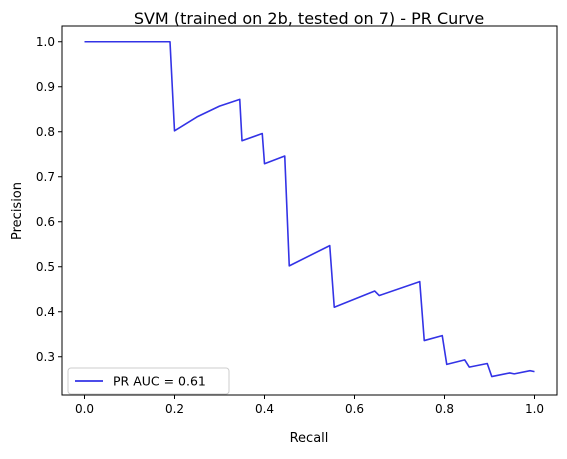 This screenshot has height=459, width=567. I want to click on y-tick-label: 0.3, so click(45, 357).